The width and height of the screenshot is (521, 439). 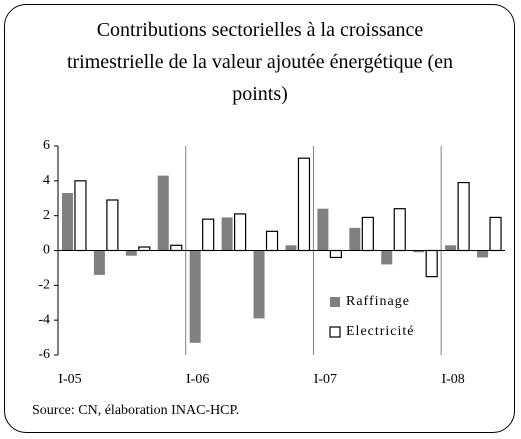 I want to click on y-tick-label: -2, so click(x=44, y=285).